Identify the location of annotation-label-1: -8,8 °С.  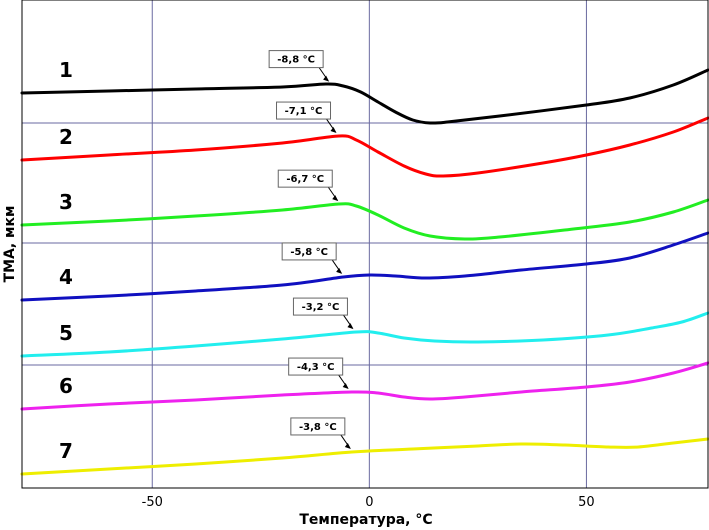
(296, 60).